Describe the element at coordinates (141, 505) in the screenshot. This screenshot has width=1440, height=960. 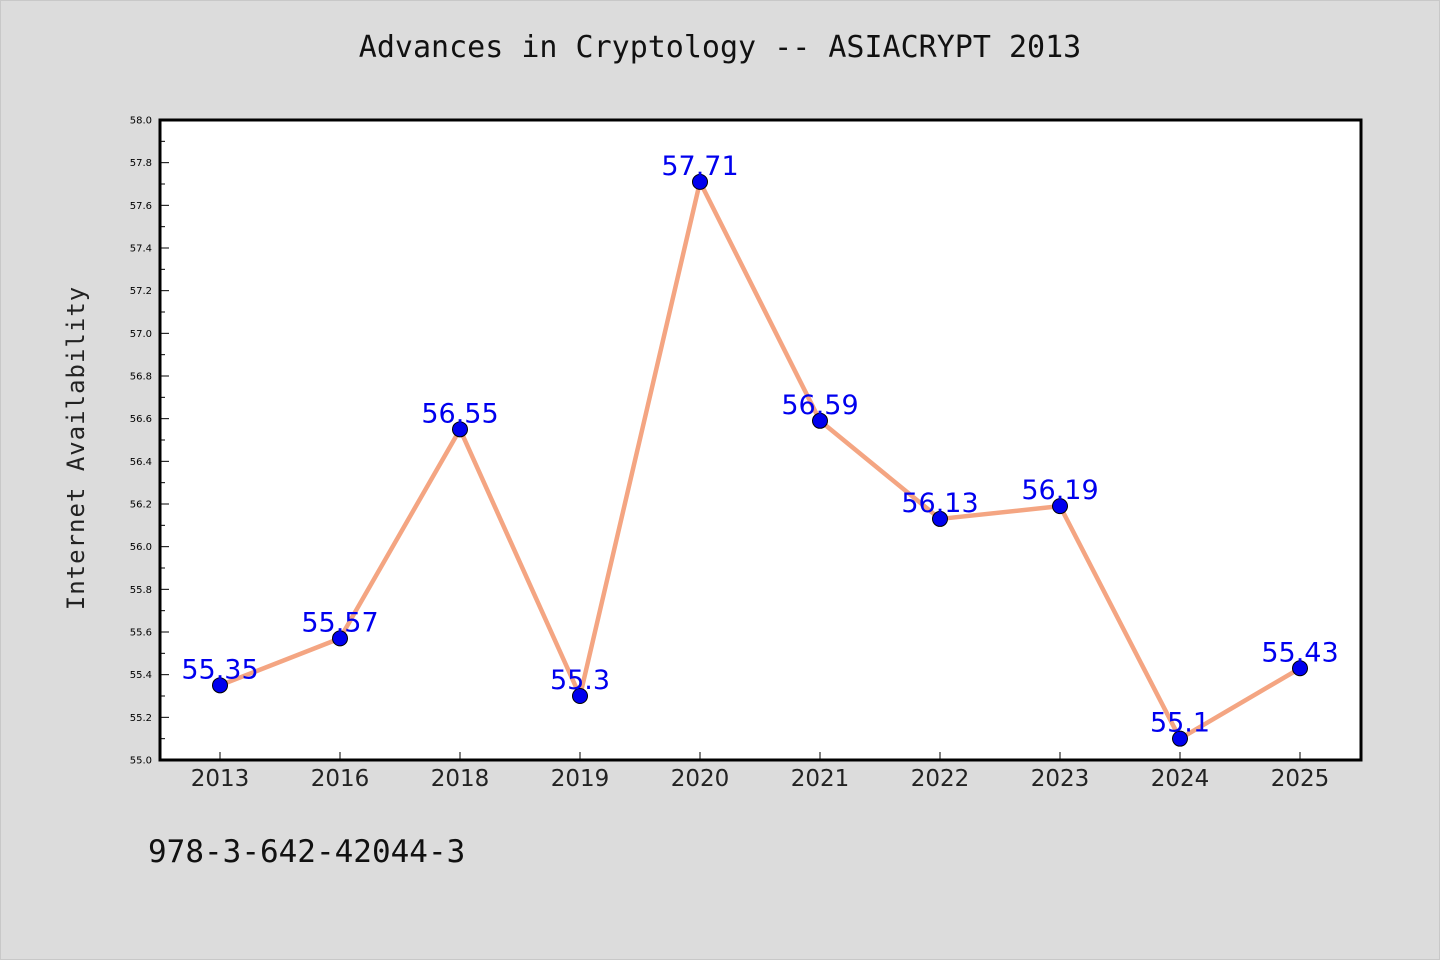
I see `y-tick-label: 56.2` at that location.